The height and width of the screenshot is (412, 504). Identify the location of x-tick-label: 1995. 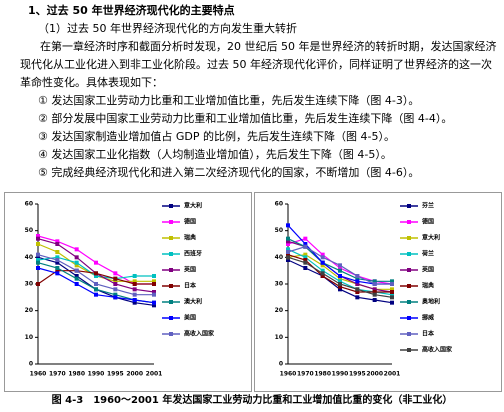
(115, 374).